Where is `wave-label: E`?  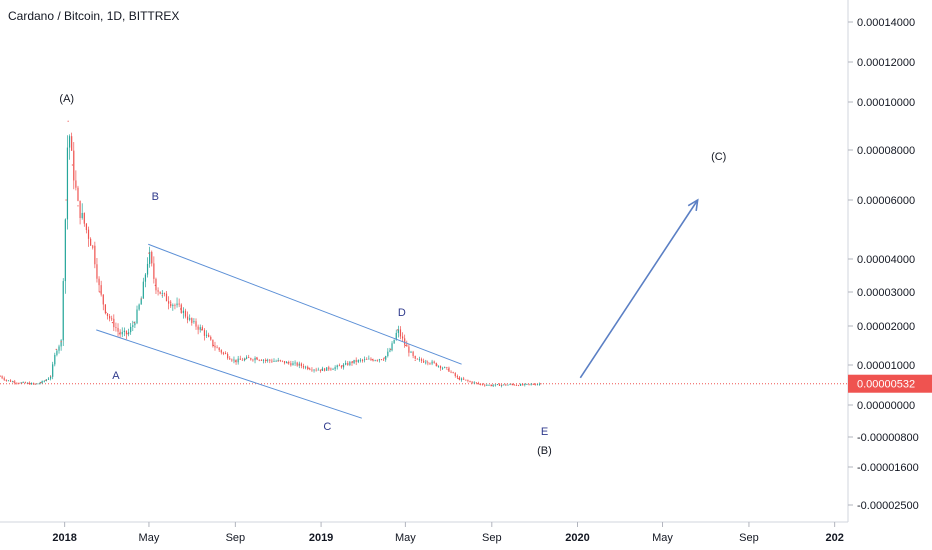
wave-label: E is located at coordinates (544, 432).